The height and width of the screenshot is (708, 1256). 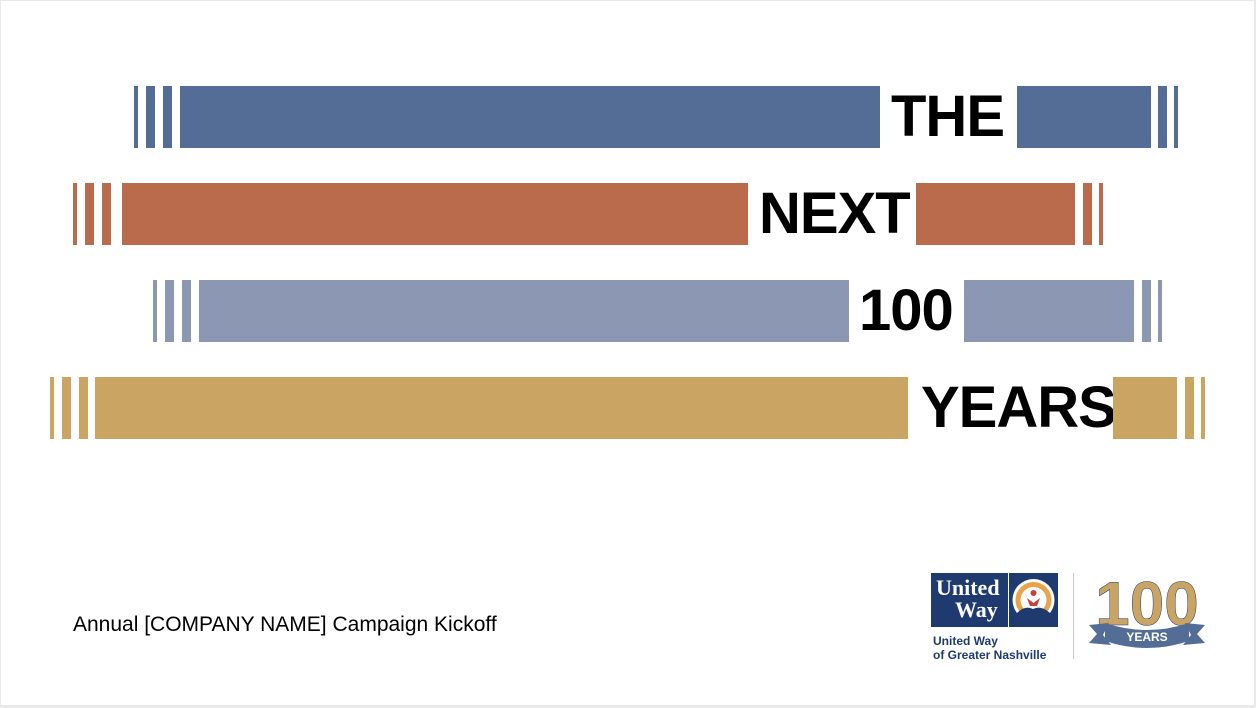 I want to click on united-way-wordmark: United Way, so click(x=969, y=600).